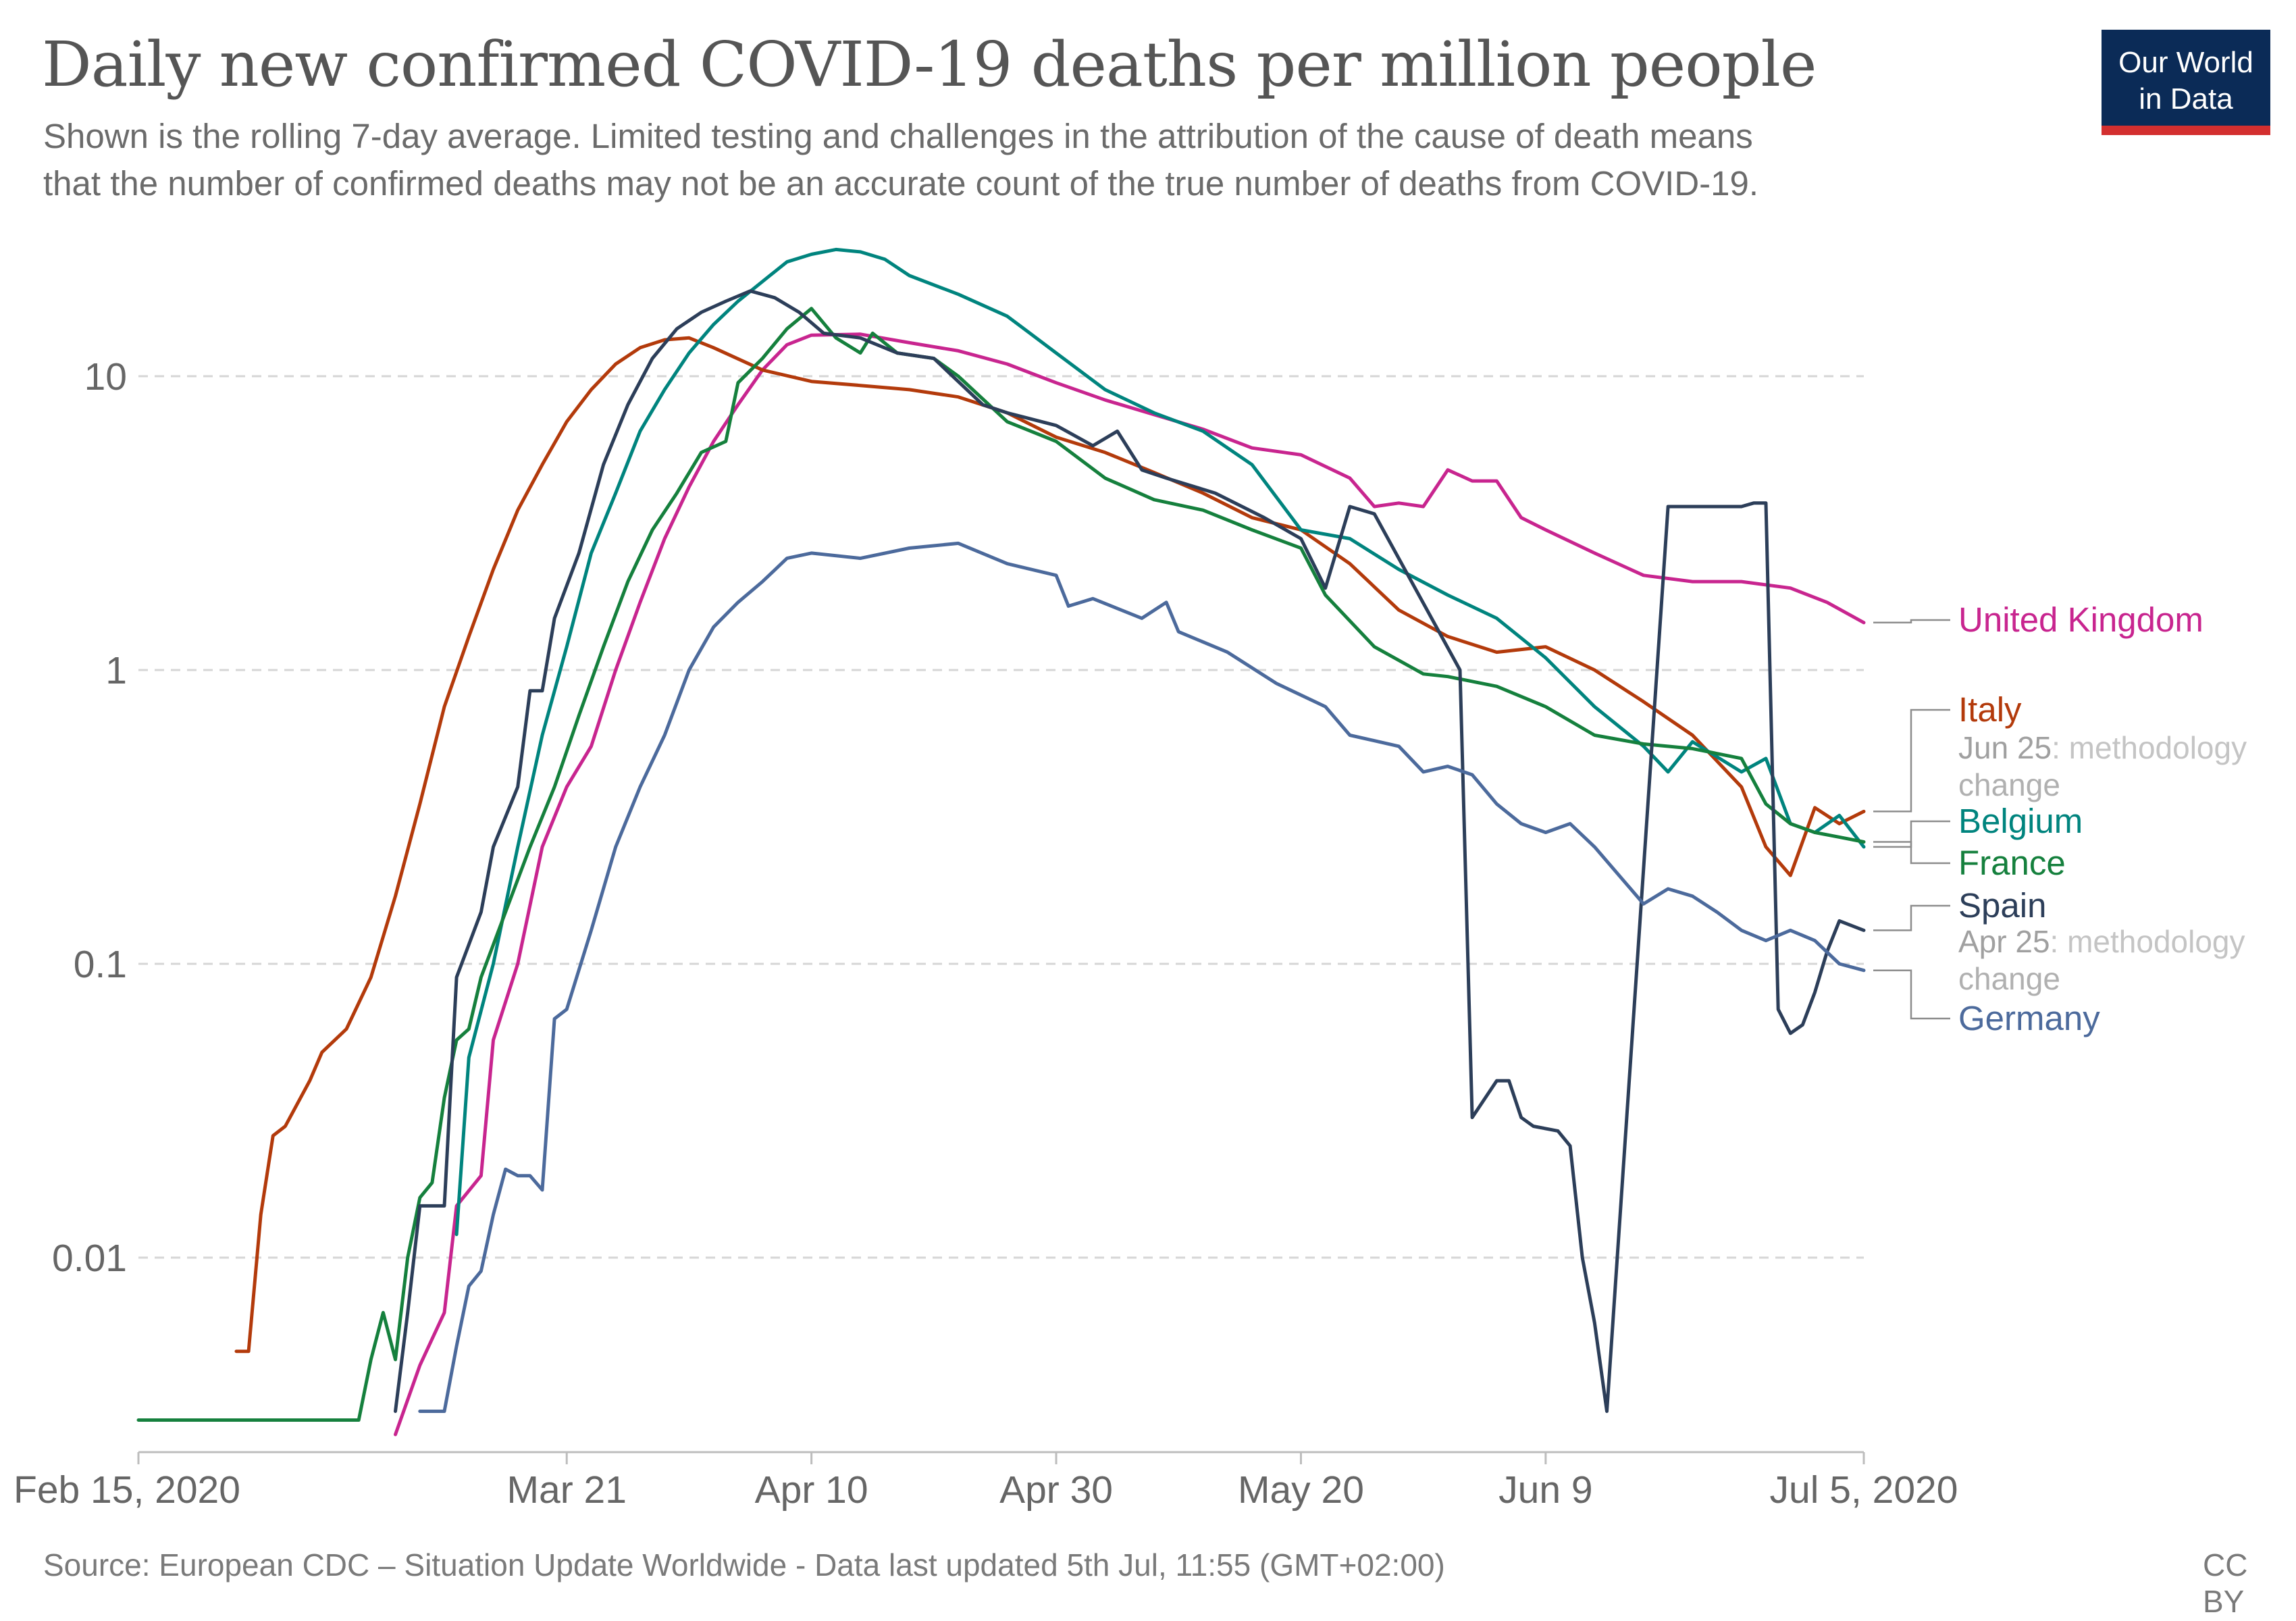 This screenshot has width=2296, height=1621. I want to click on annotation-spain-line-2: change, so click(2009, 978).